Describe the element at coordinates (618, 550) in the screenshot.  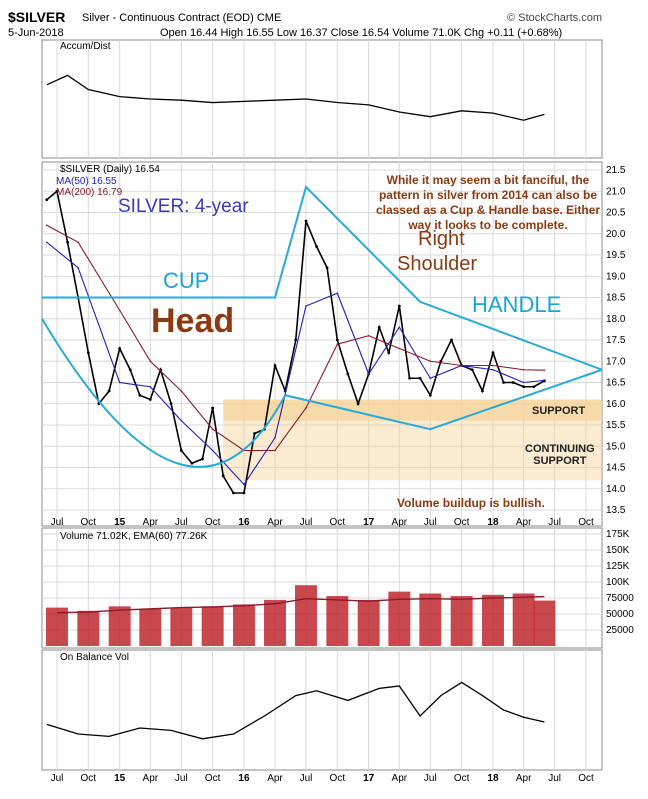
I see `y-tick-label: 150K` at that location.